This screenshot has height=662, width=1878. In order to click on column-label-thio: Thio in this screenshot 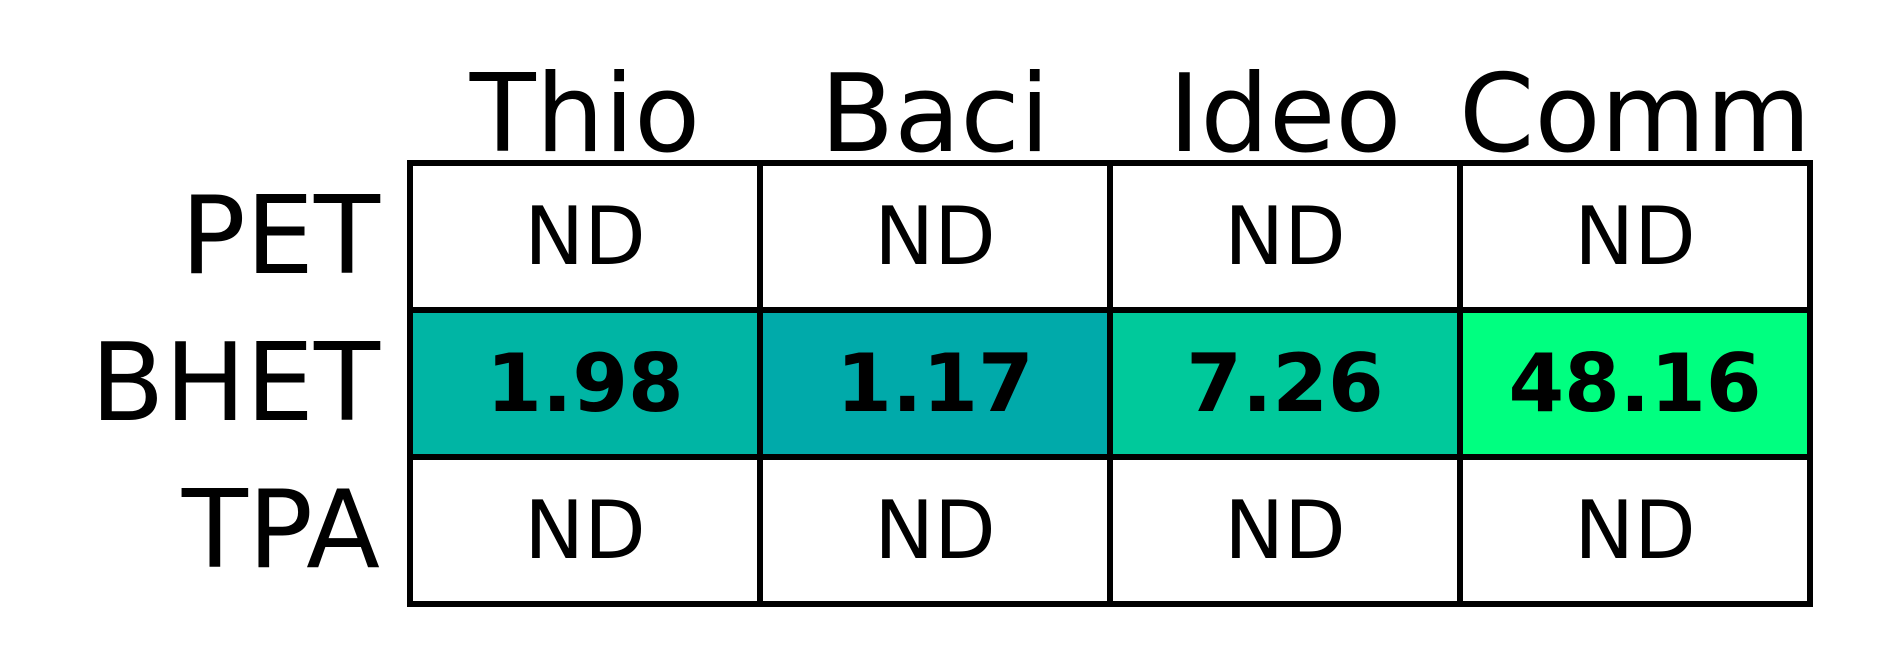, I will do `click(585, 114)`.